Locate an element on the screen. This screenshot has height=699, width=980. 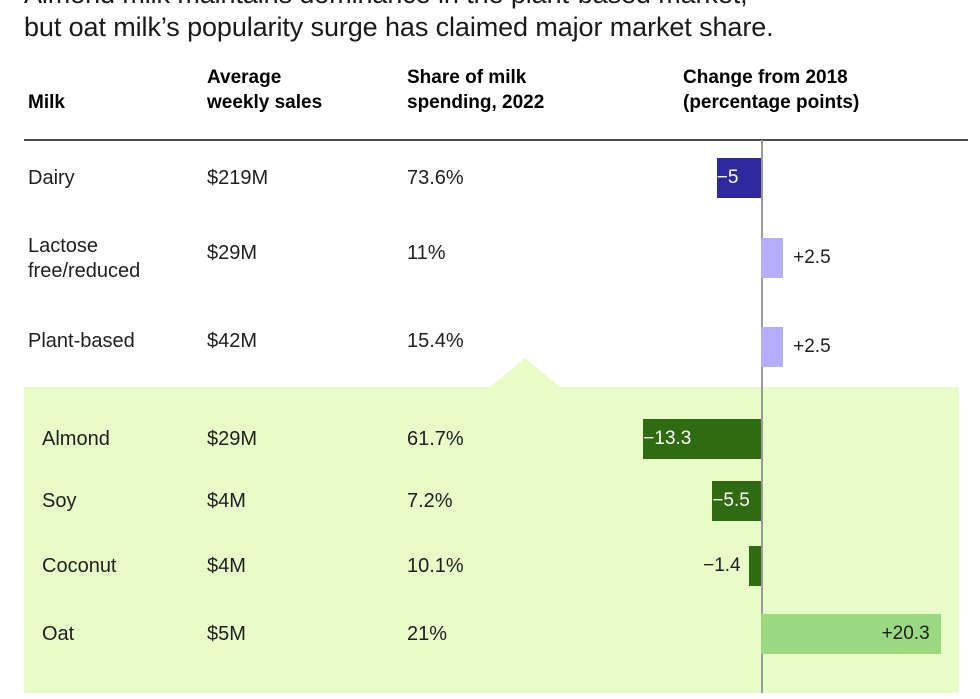
cell-share-of-milk-spending: 10.1% is located at coordinates (435, 566).